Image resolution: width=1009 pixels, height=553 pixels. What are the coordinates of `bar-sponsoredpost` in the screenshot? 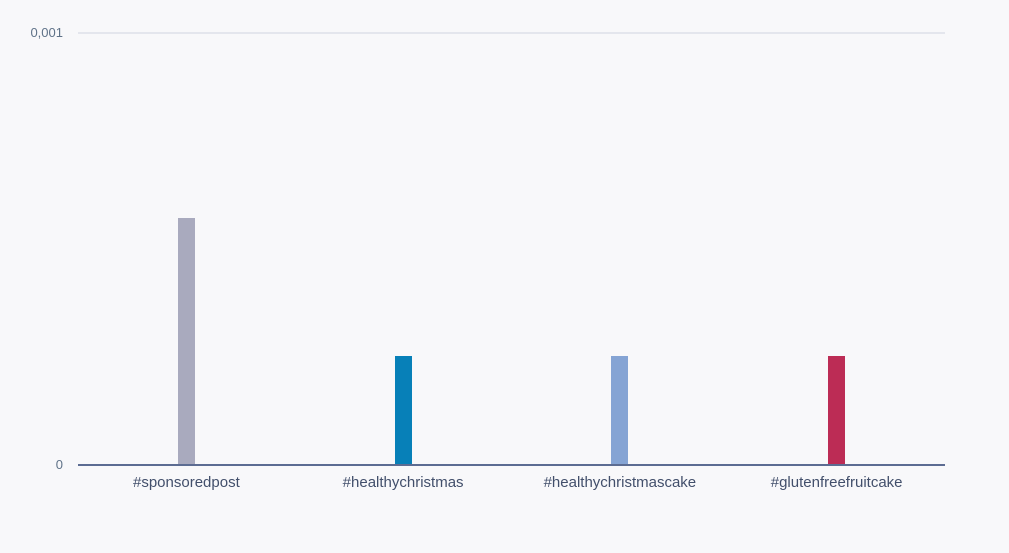 It's located at (186, 341).